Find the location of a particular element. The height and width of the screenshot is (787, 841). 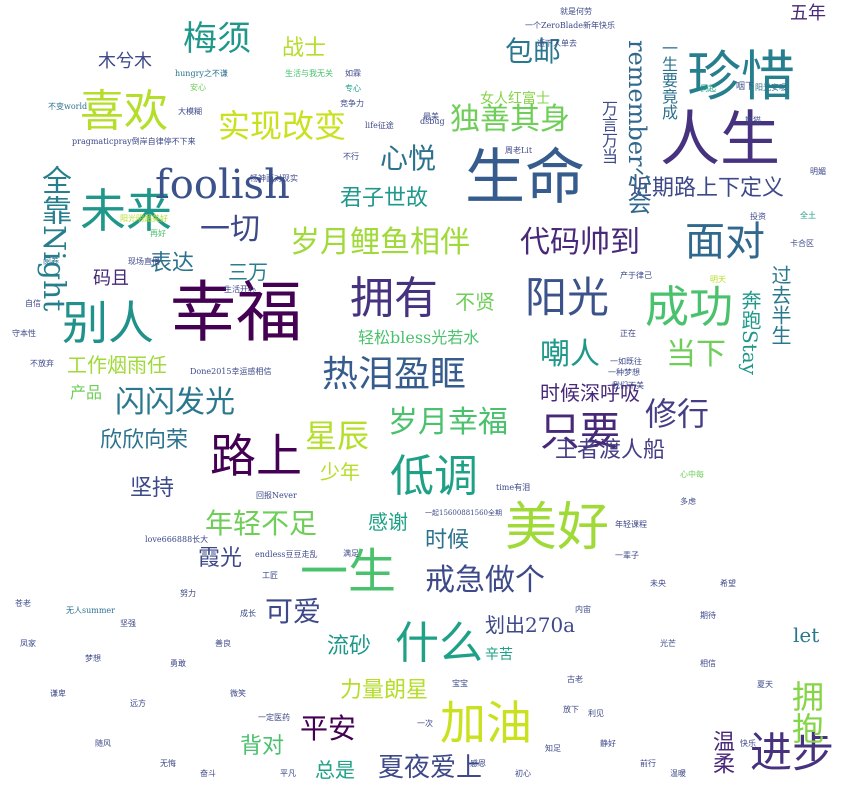

word: 珍惜 is located at coordinates (741, 76).